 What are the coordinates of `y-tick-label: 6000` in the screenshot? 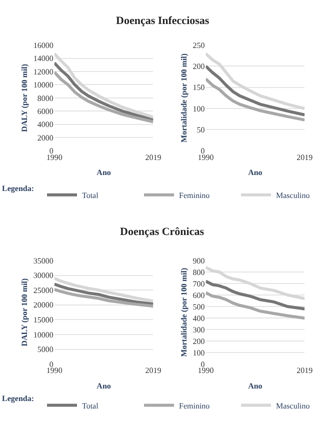 It's located at (45, 111).